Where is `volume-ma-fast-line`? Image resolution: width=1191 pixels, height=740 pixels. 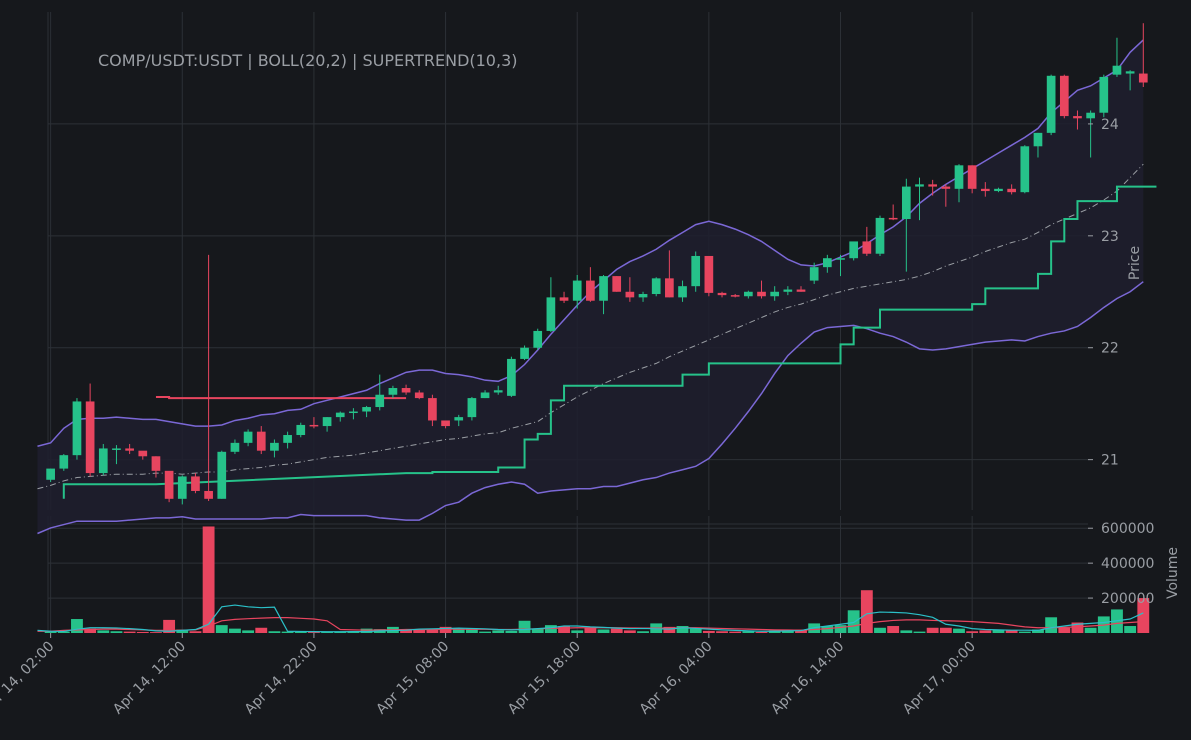 volume-ma-fast-line is located at coordinates (590, 618).